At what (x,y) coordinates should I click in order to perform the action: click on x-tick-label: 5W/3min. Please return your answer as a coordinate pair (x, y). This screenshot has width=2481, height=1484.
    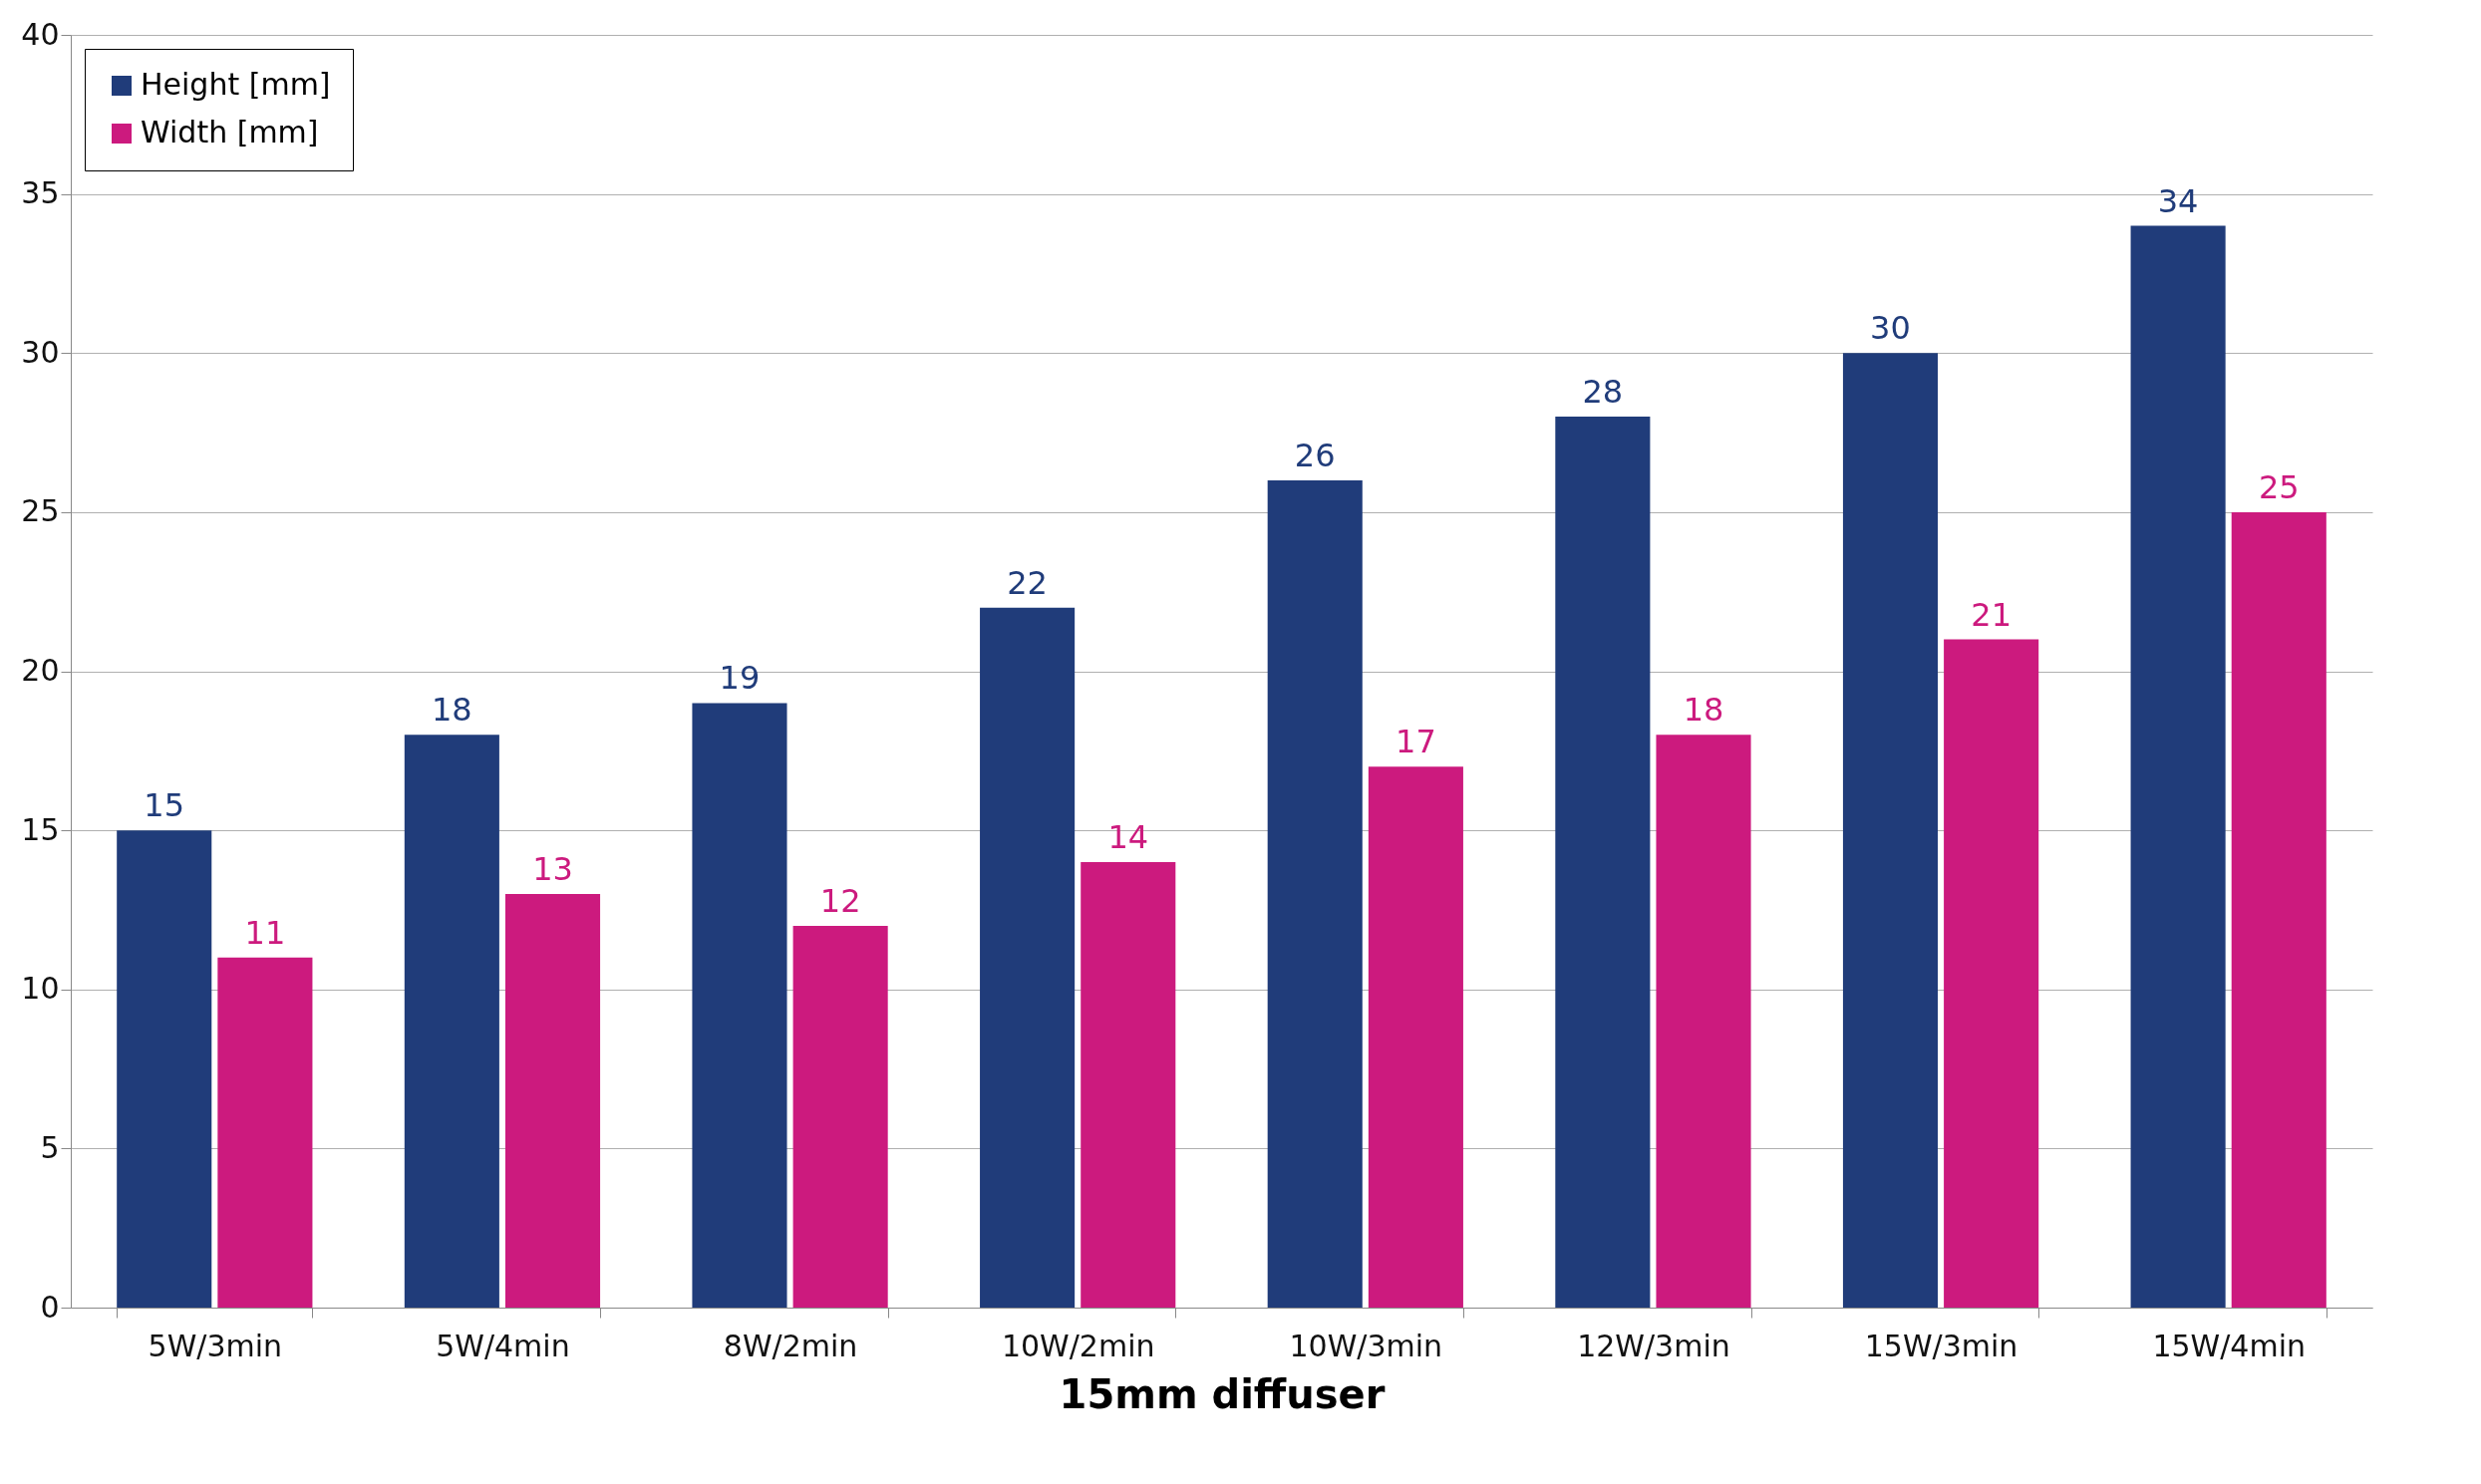
    Looking at the image, I should click on (216, 1345).